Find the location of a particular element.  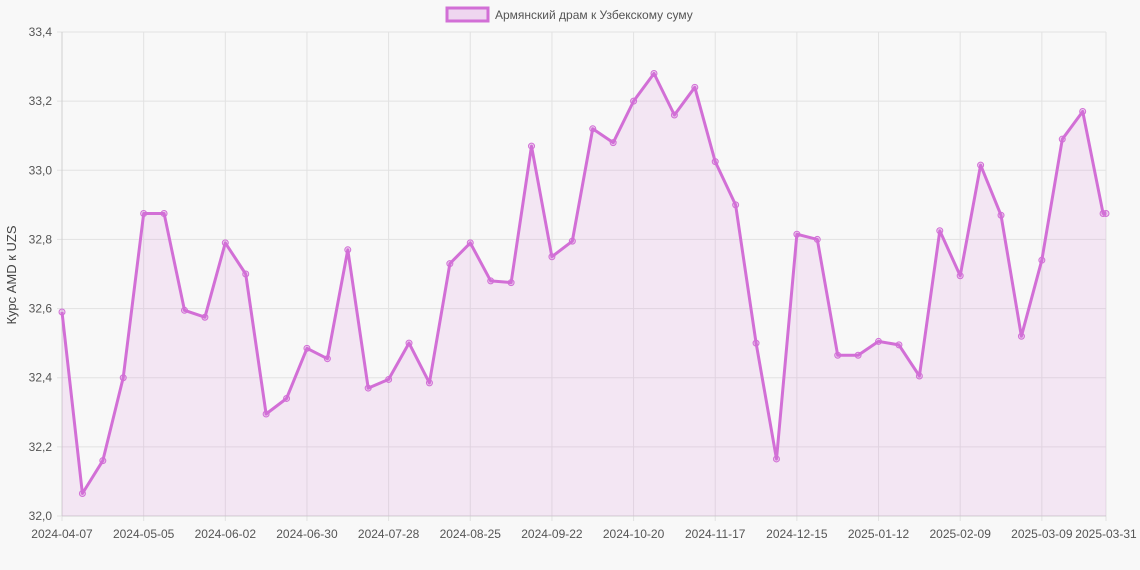

legend: Армянский драм к Узбекскому суму is located at coordinates (569, 14).